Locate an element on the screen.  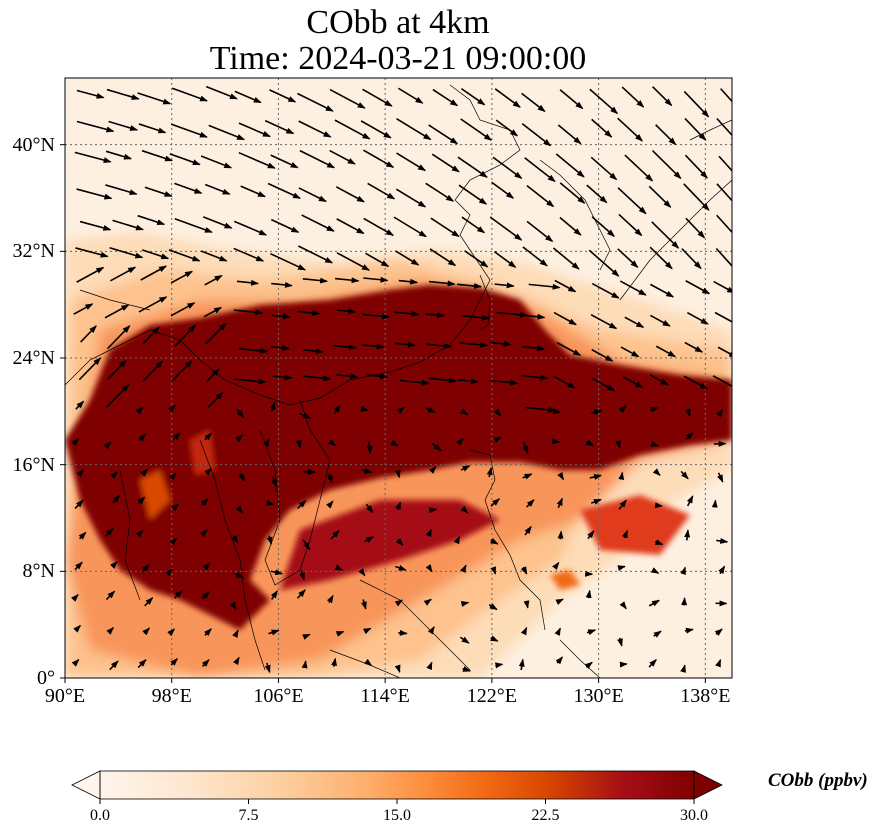
colorbar-tick-label: 7.5 is located at coordinates (248, 815).